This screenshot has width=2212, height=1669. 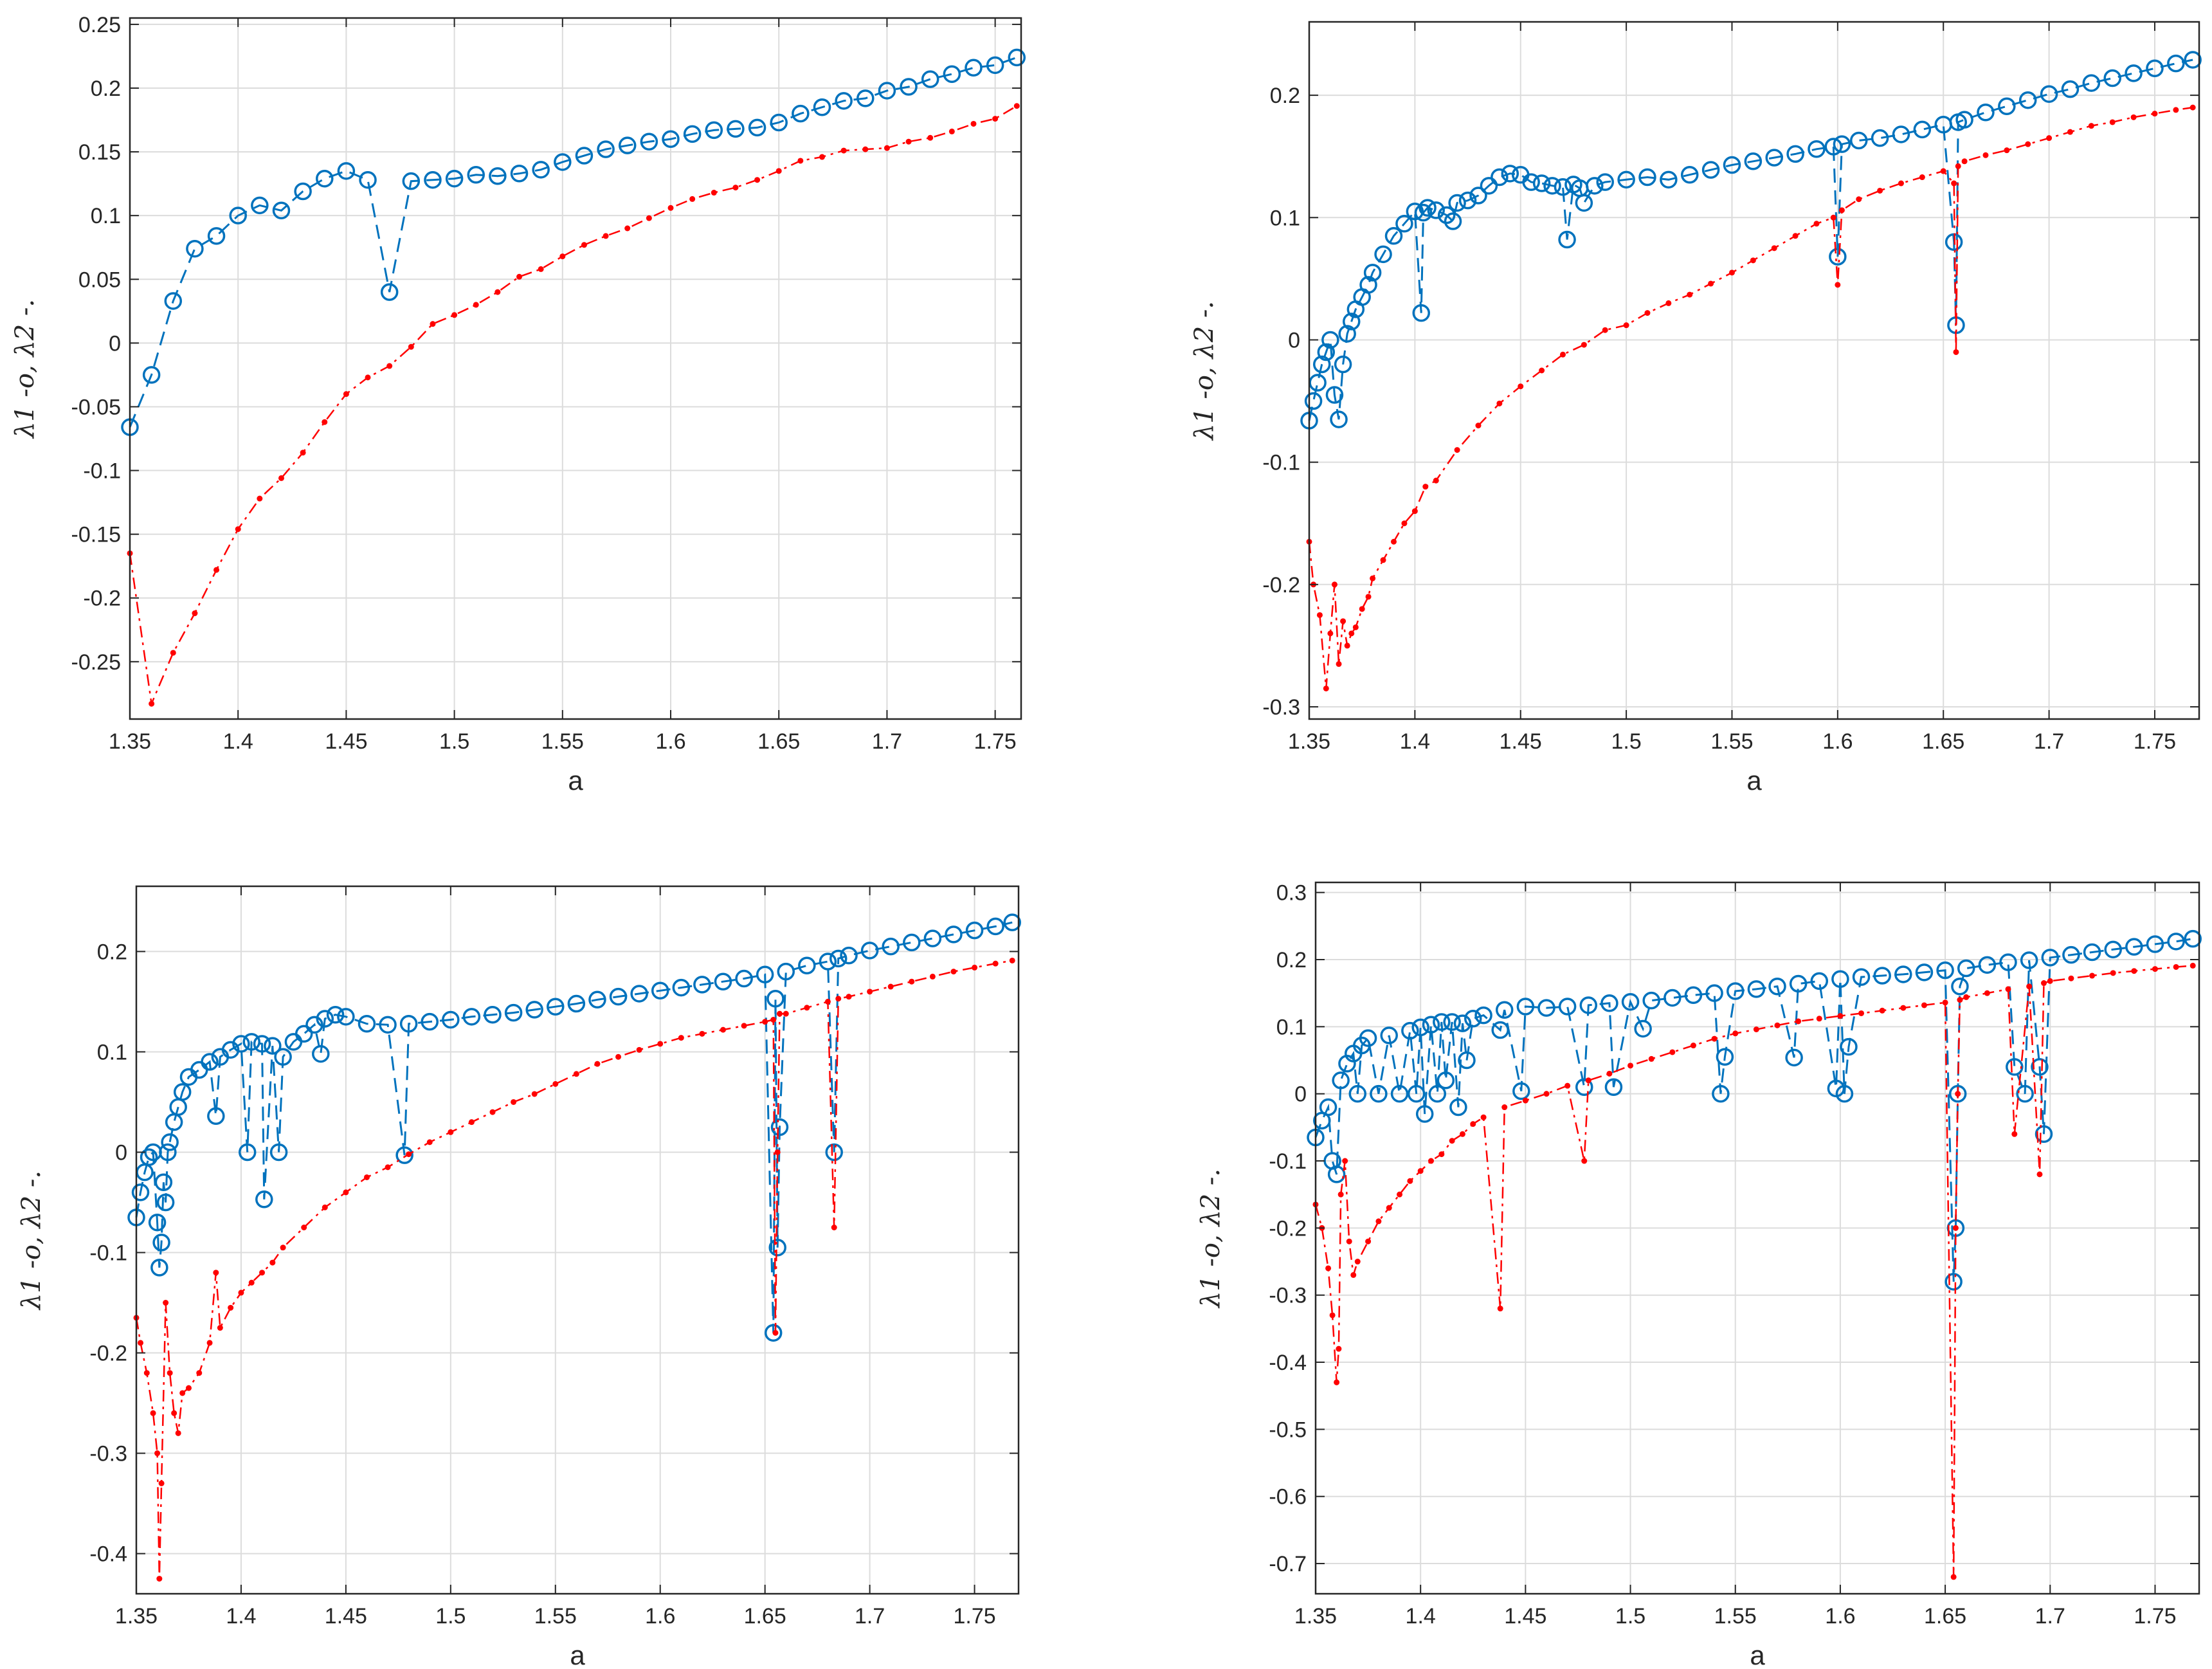 I want to click on x-tick-label: 1.75, so click(x=2155, y=742).